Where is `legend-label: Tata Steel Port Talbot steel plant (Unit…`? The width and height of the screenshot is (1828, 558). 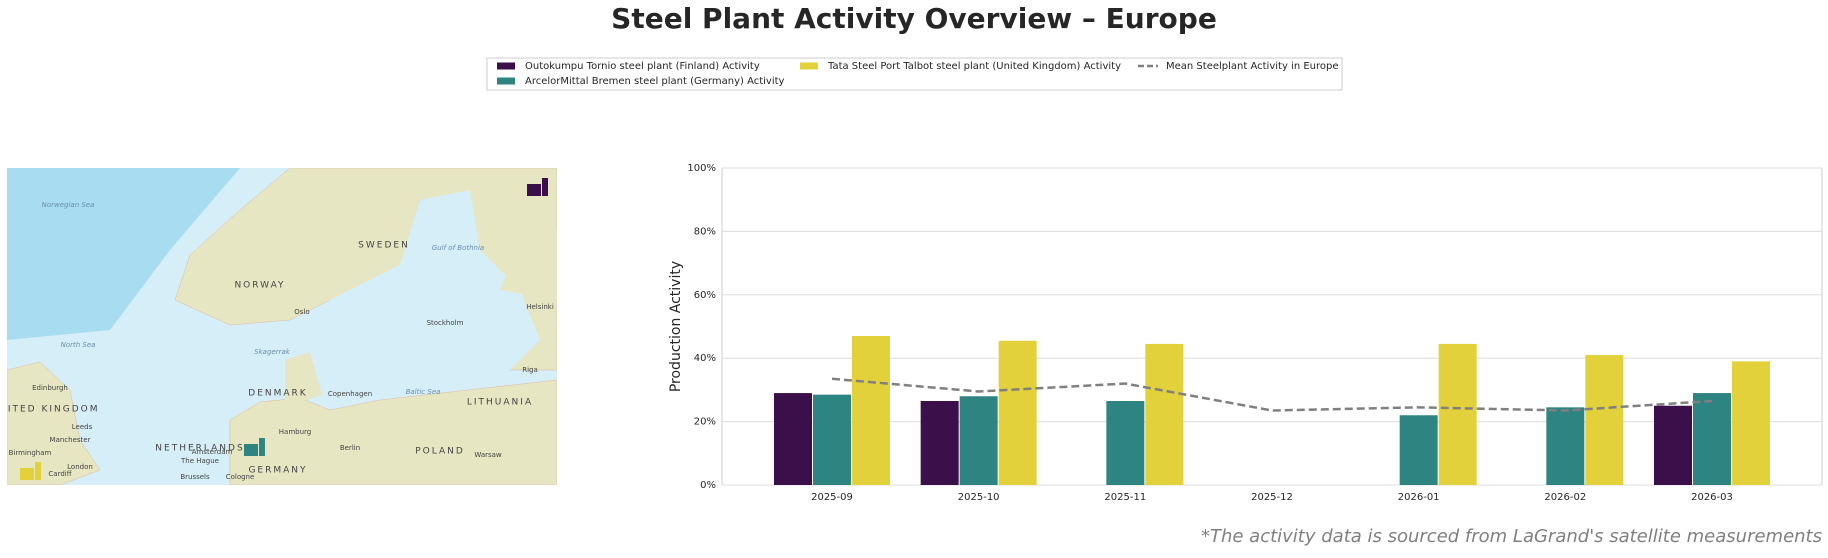
legend-label: Tata Steel Port Talbot steel plant (Unit… is located at coordinates (974, 66).